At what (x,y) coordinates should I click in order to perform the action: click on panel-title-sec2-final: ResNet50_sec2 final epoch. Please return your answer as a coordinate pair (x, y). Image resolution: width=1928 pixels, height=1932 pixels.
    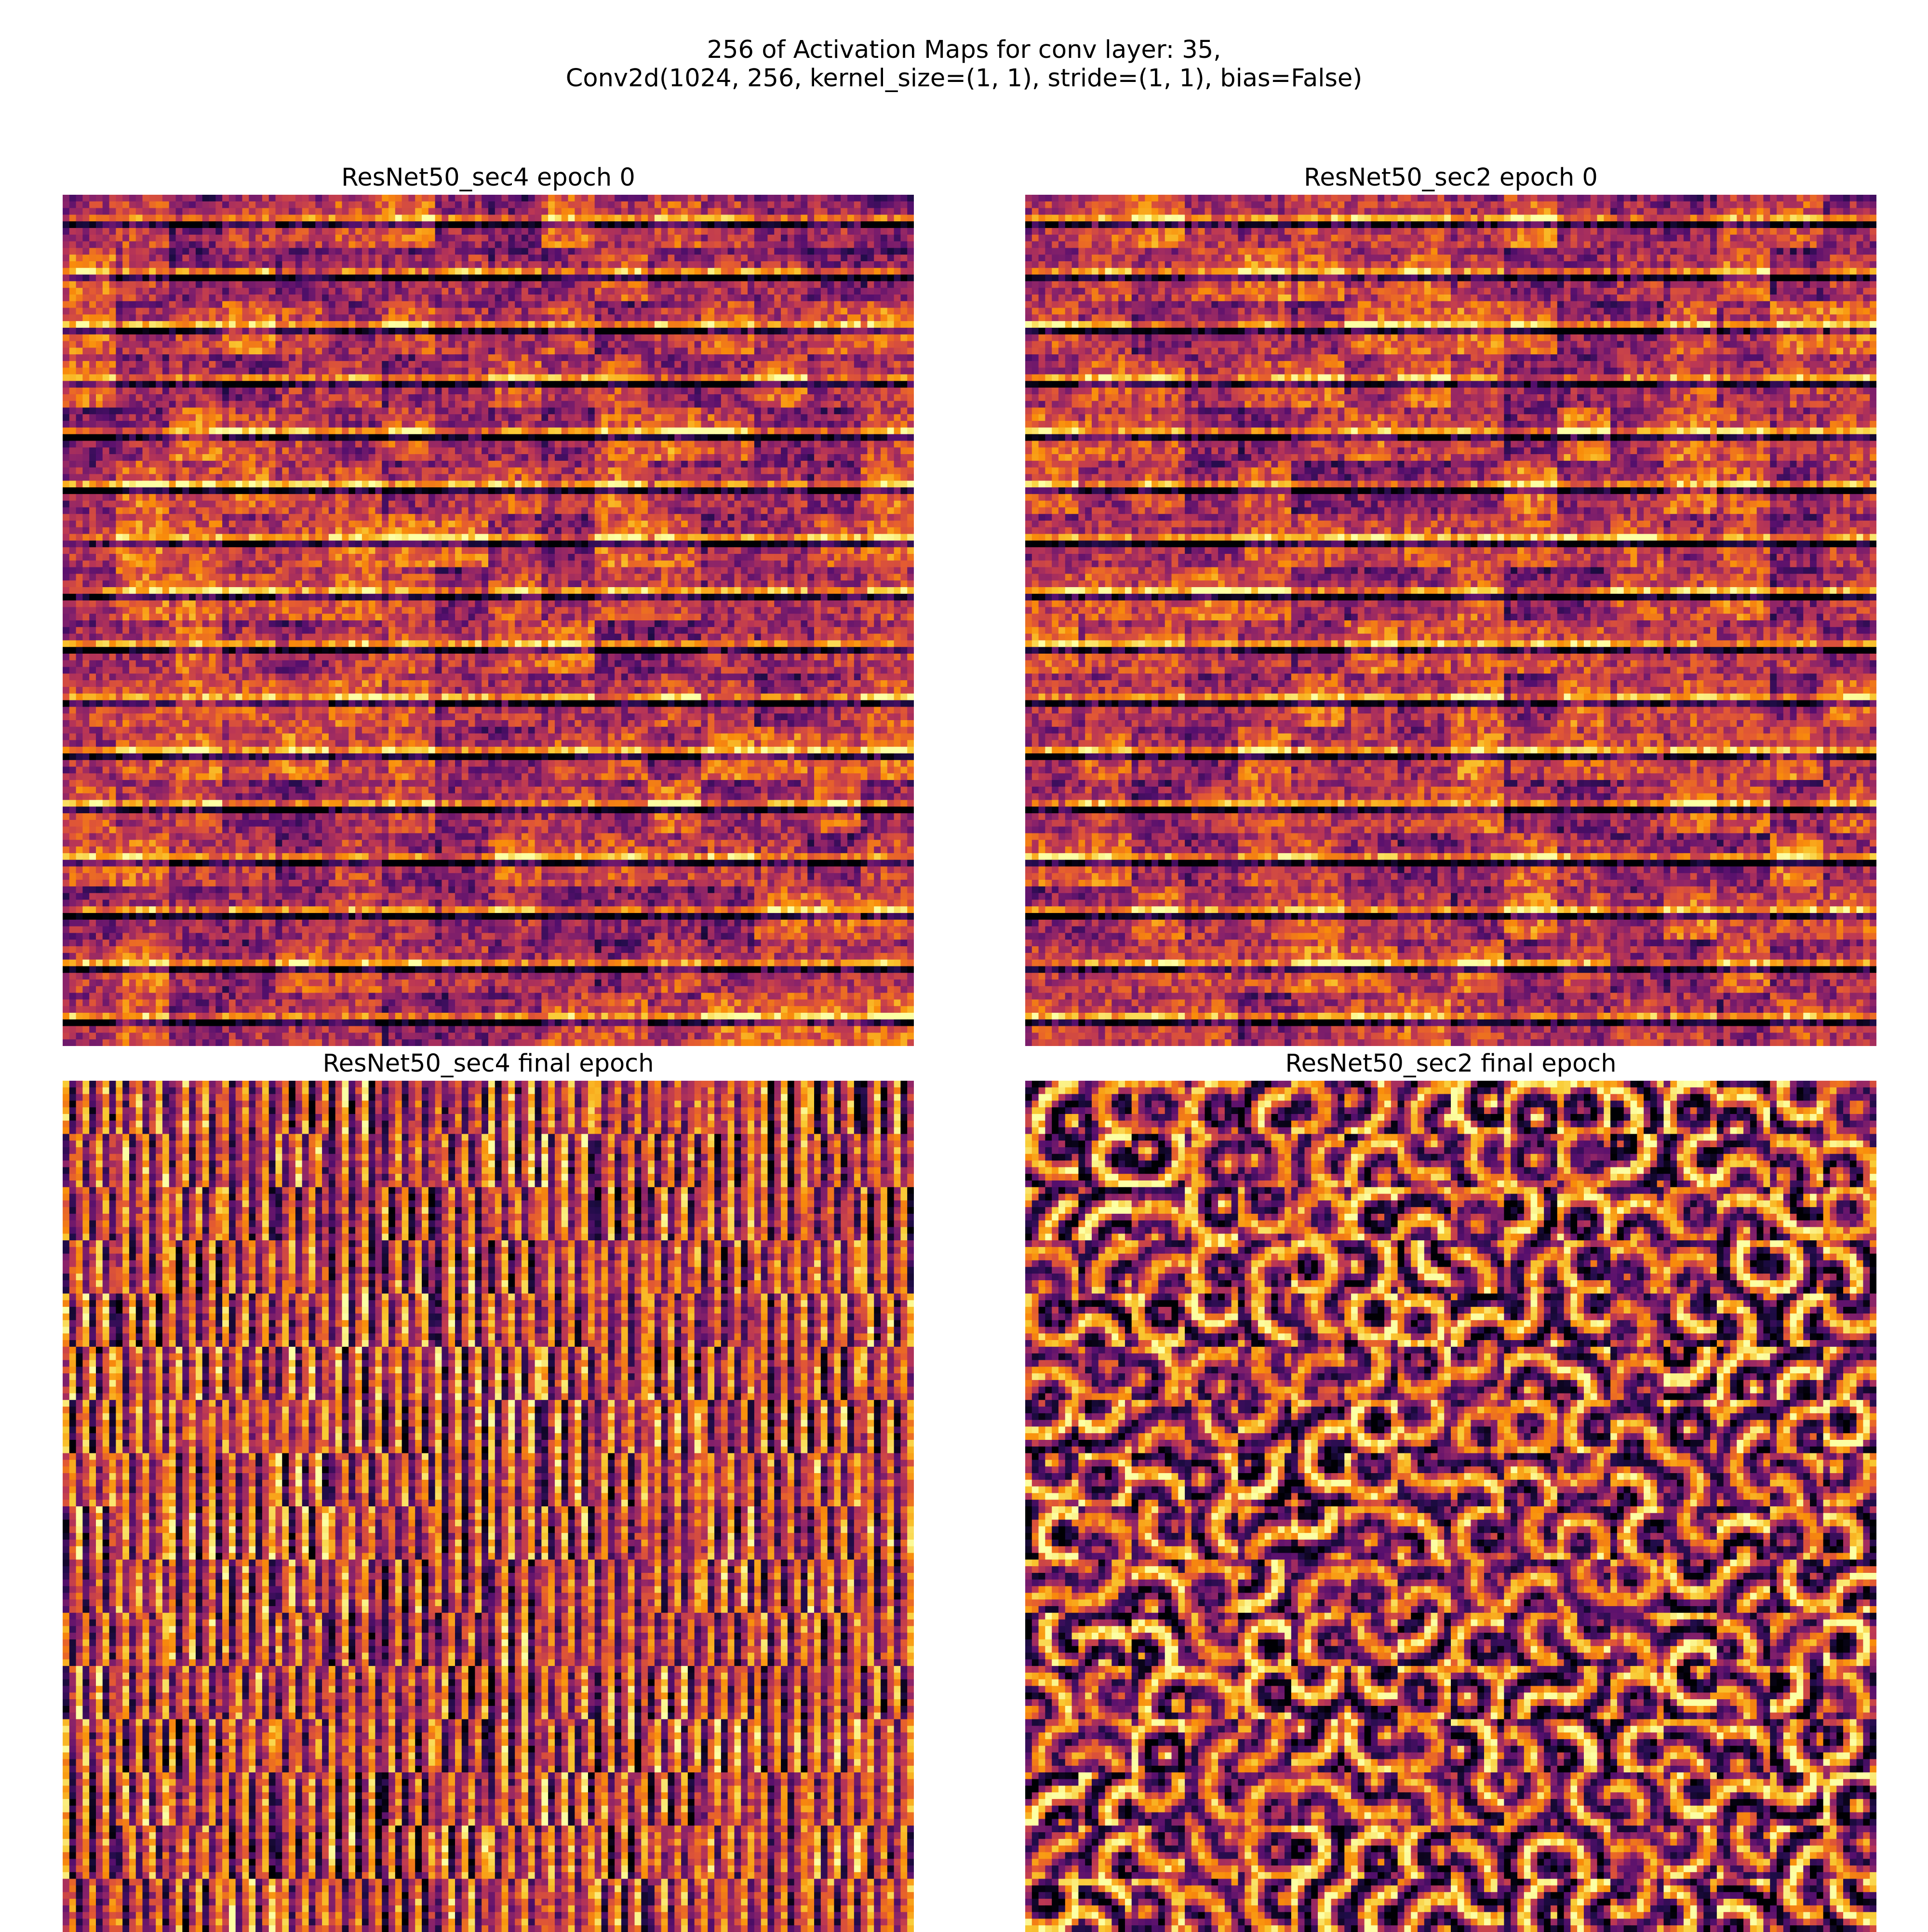
    Looking at the image, I should click on (1451, 1064).